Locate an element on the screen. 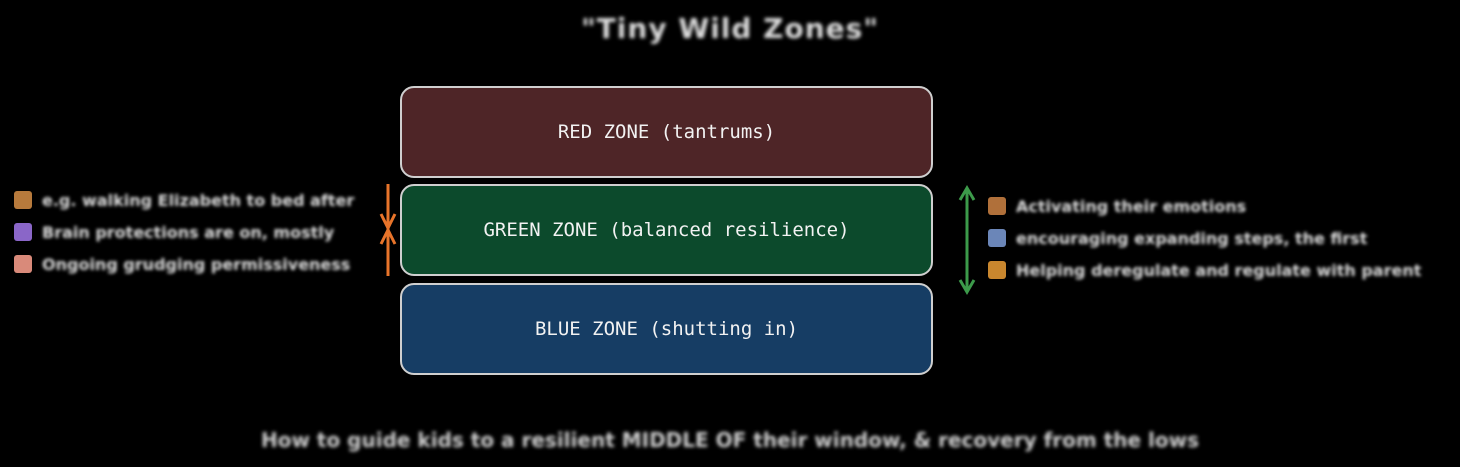  box-icon is located at coordinates (23, 200).